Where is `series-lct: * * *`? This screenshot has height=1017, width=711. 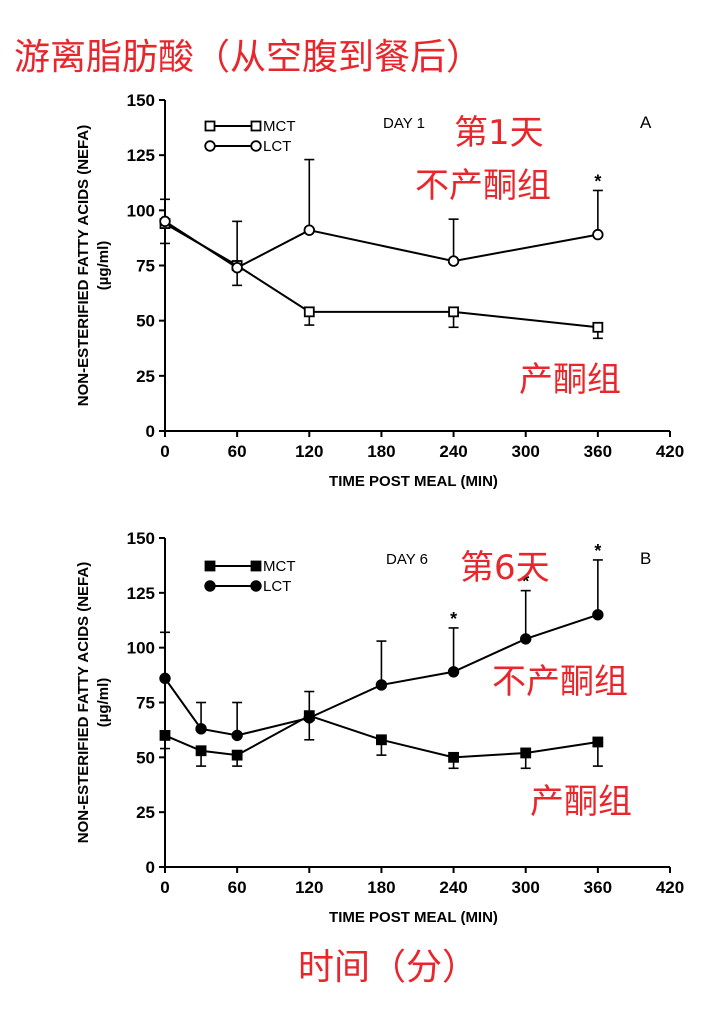 series-lct: * * * is located at coordinates (381, 641).